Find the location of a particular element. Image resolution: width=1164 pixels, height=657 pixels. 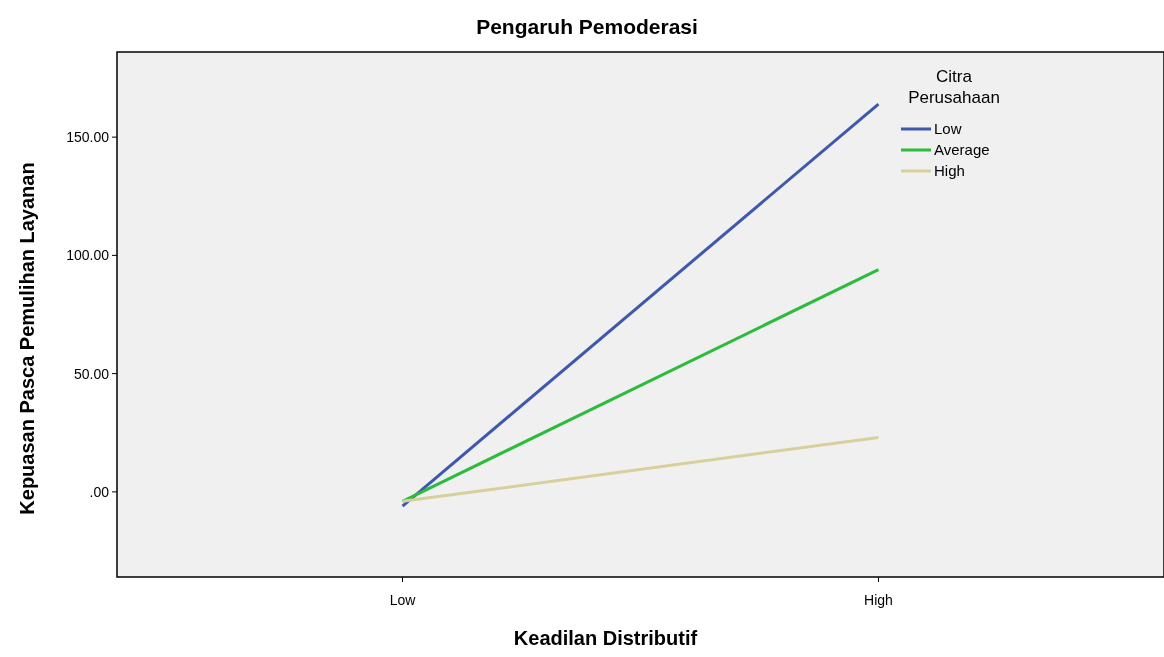

x-axis-title: Keadilan Distributif is located at coordinates (605, 638).